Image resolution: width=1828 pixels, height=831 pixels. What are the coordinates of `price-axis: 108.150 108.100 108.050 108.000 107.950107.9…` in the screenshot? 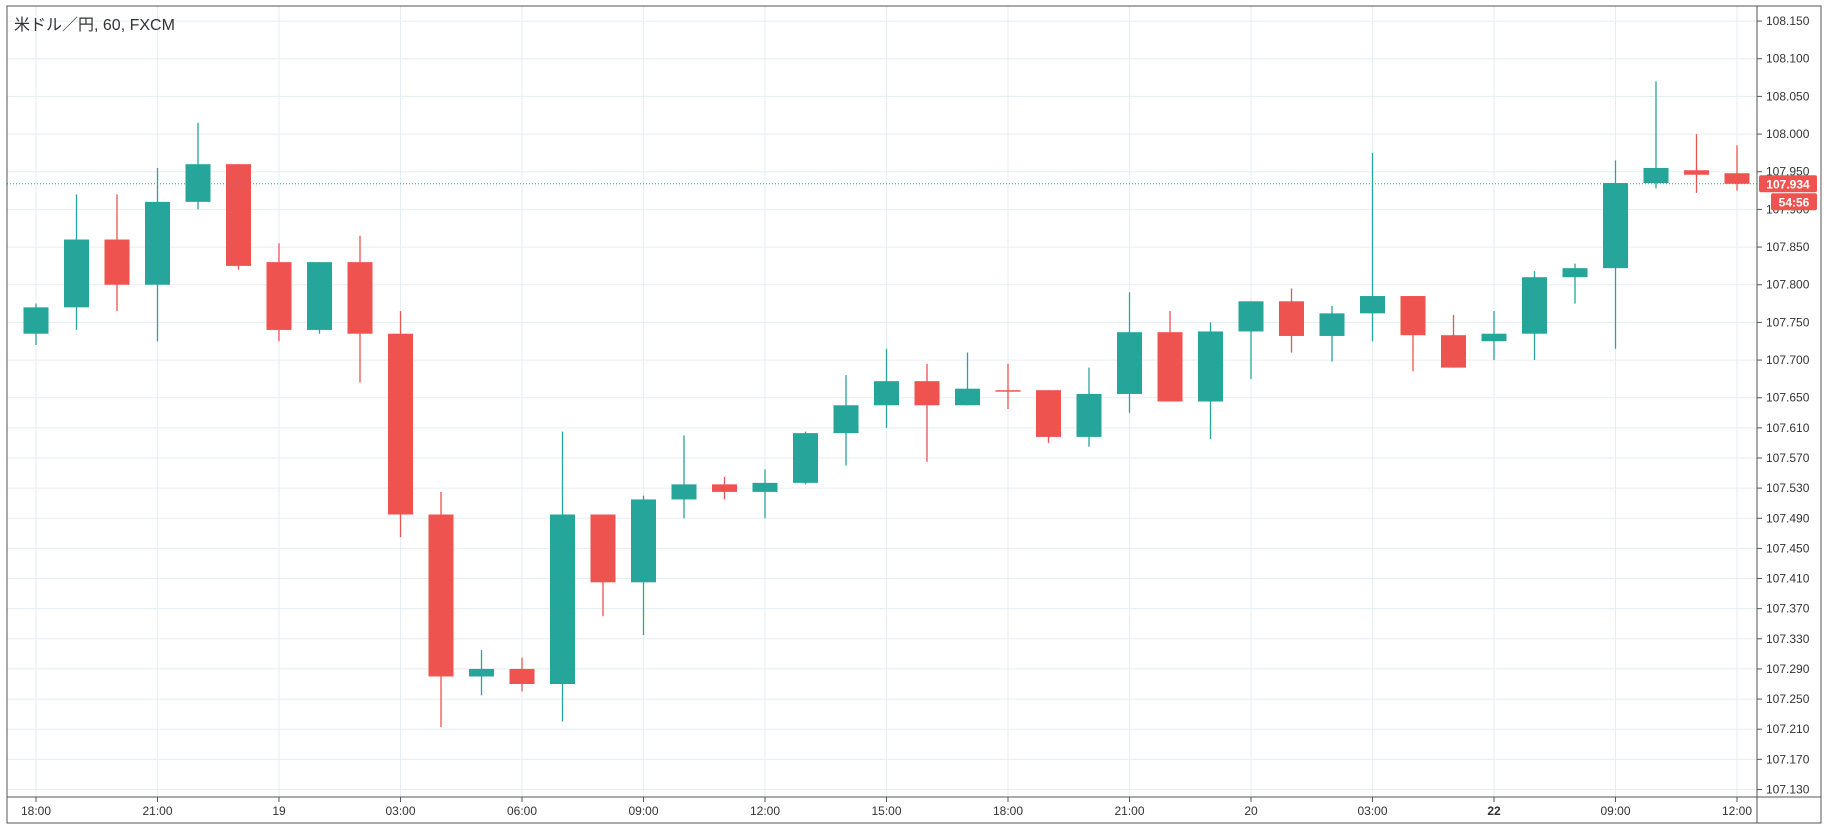 It's located at (1783, 414).